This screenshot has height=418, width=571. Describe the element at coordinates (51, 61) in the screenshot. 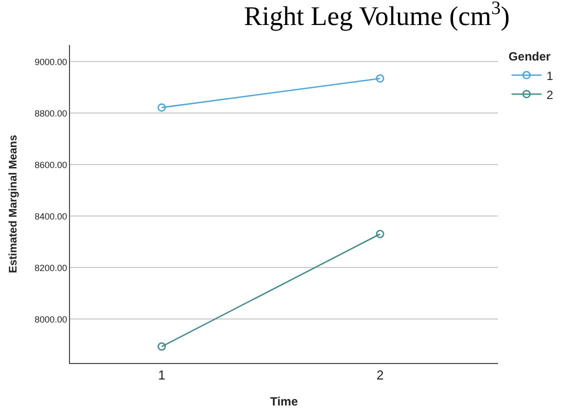

I see `y-tick-label: 9000.00` at that location.